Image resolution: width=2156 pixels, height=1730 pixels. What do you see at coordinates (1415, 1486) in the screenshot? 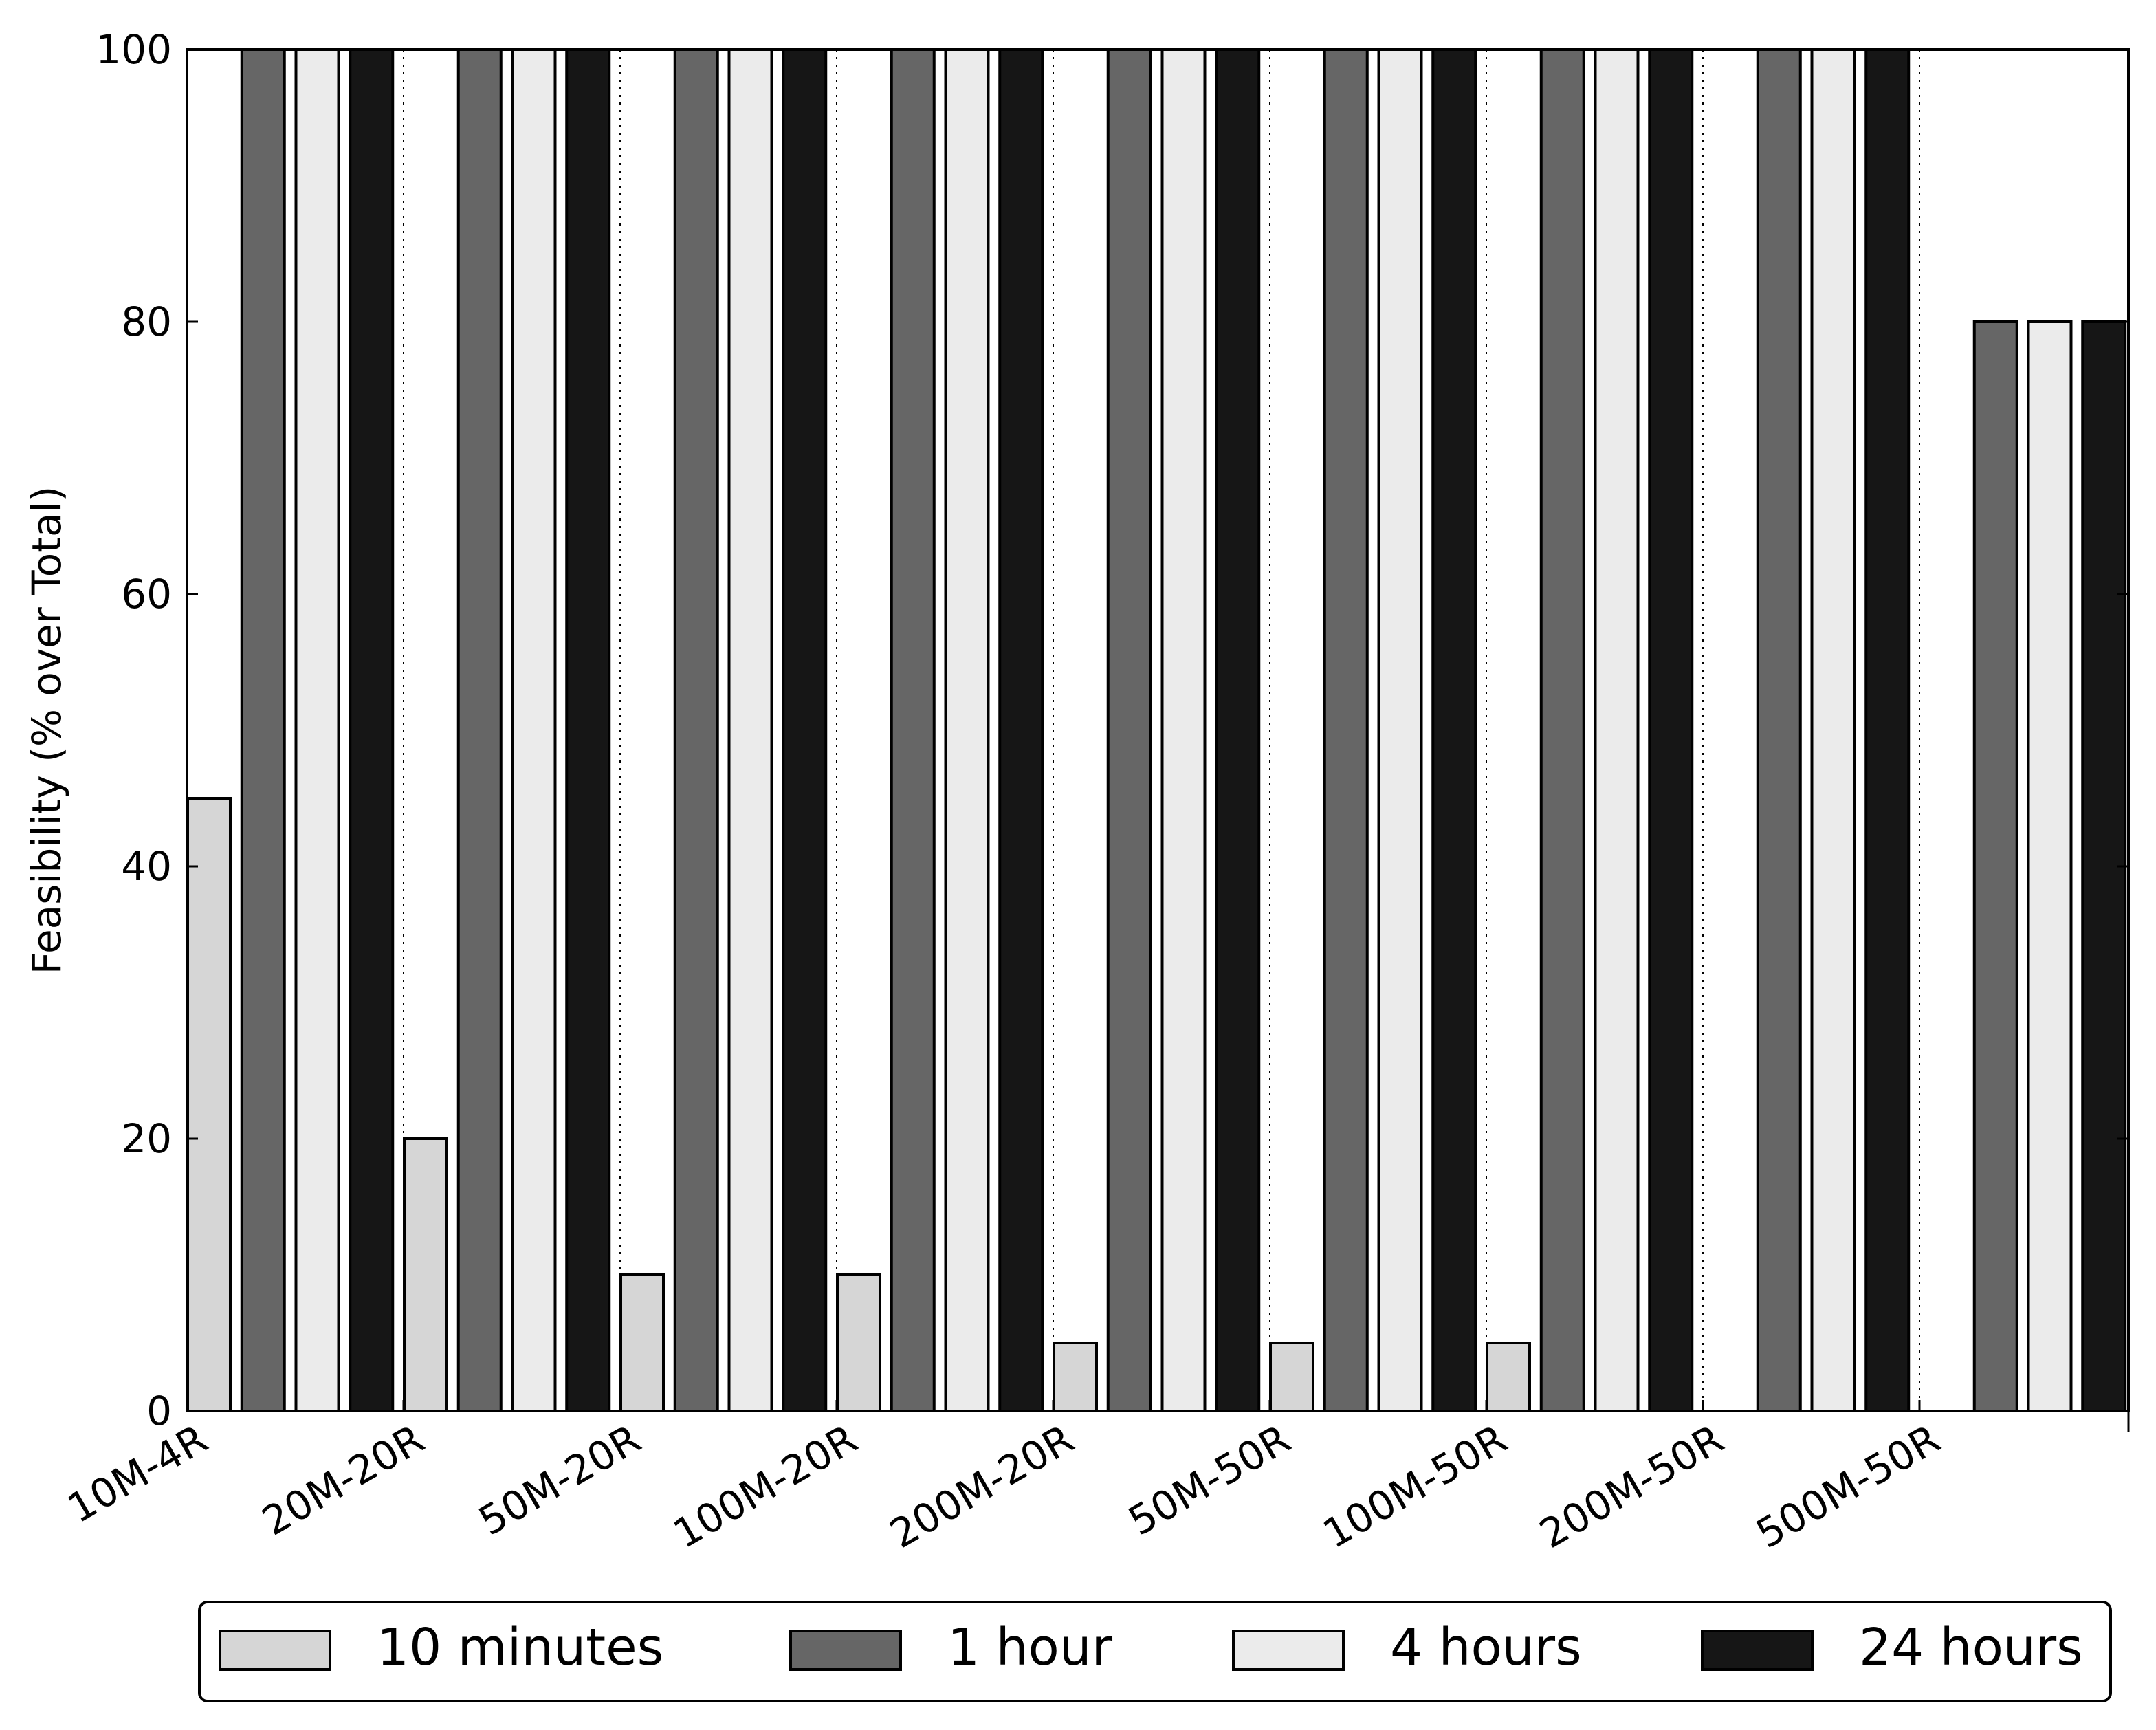
I see `x-tick-label: 100M-50R` at bounding box center [1415, 1486].